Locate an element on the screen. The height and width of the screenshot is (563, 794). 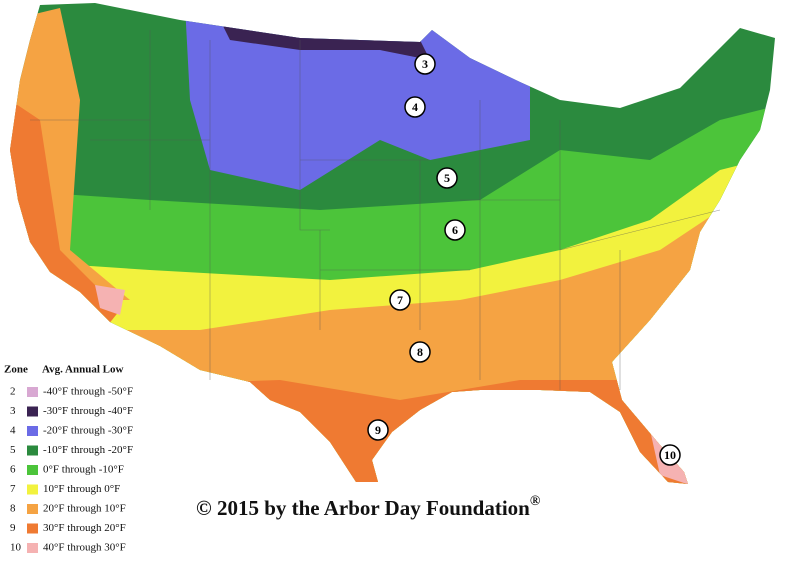
legend-zone: 2 is located at coordinates (13, 392).